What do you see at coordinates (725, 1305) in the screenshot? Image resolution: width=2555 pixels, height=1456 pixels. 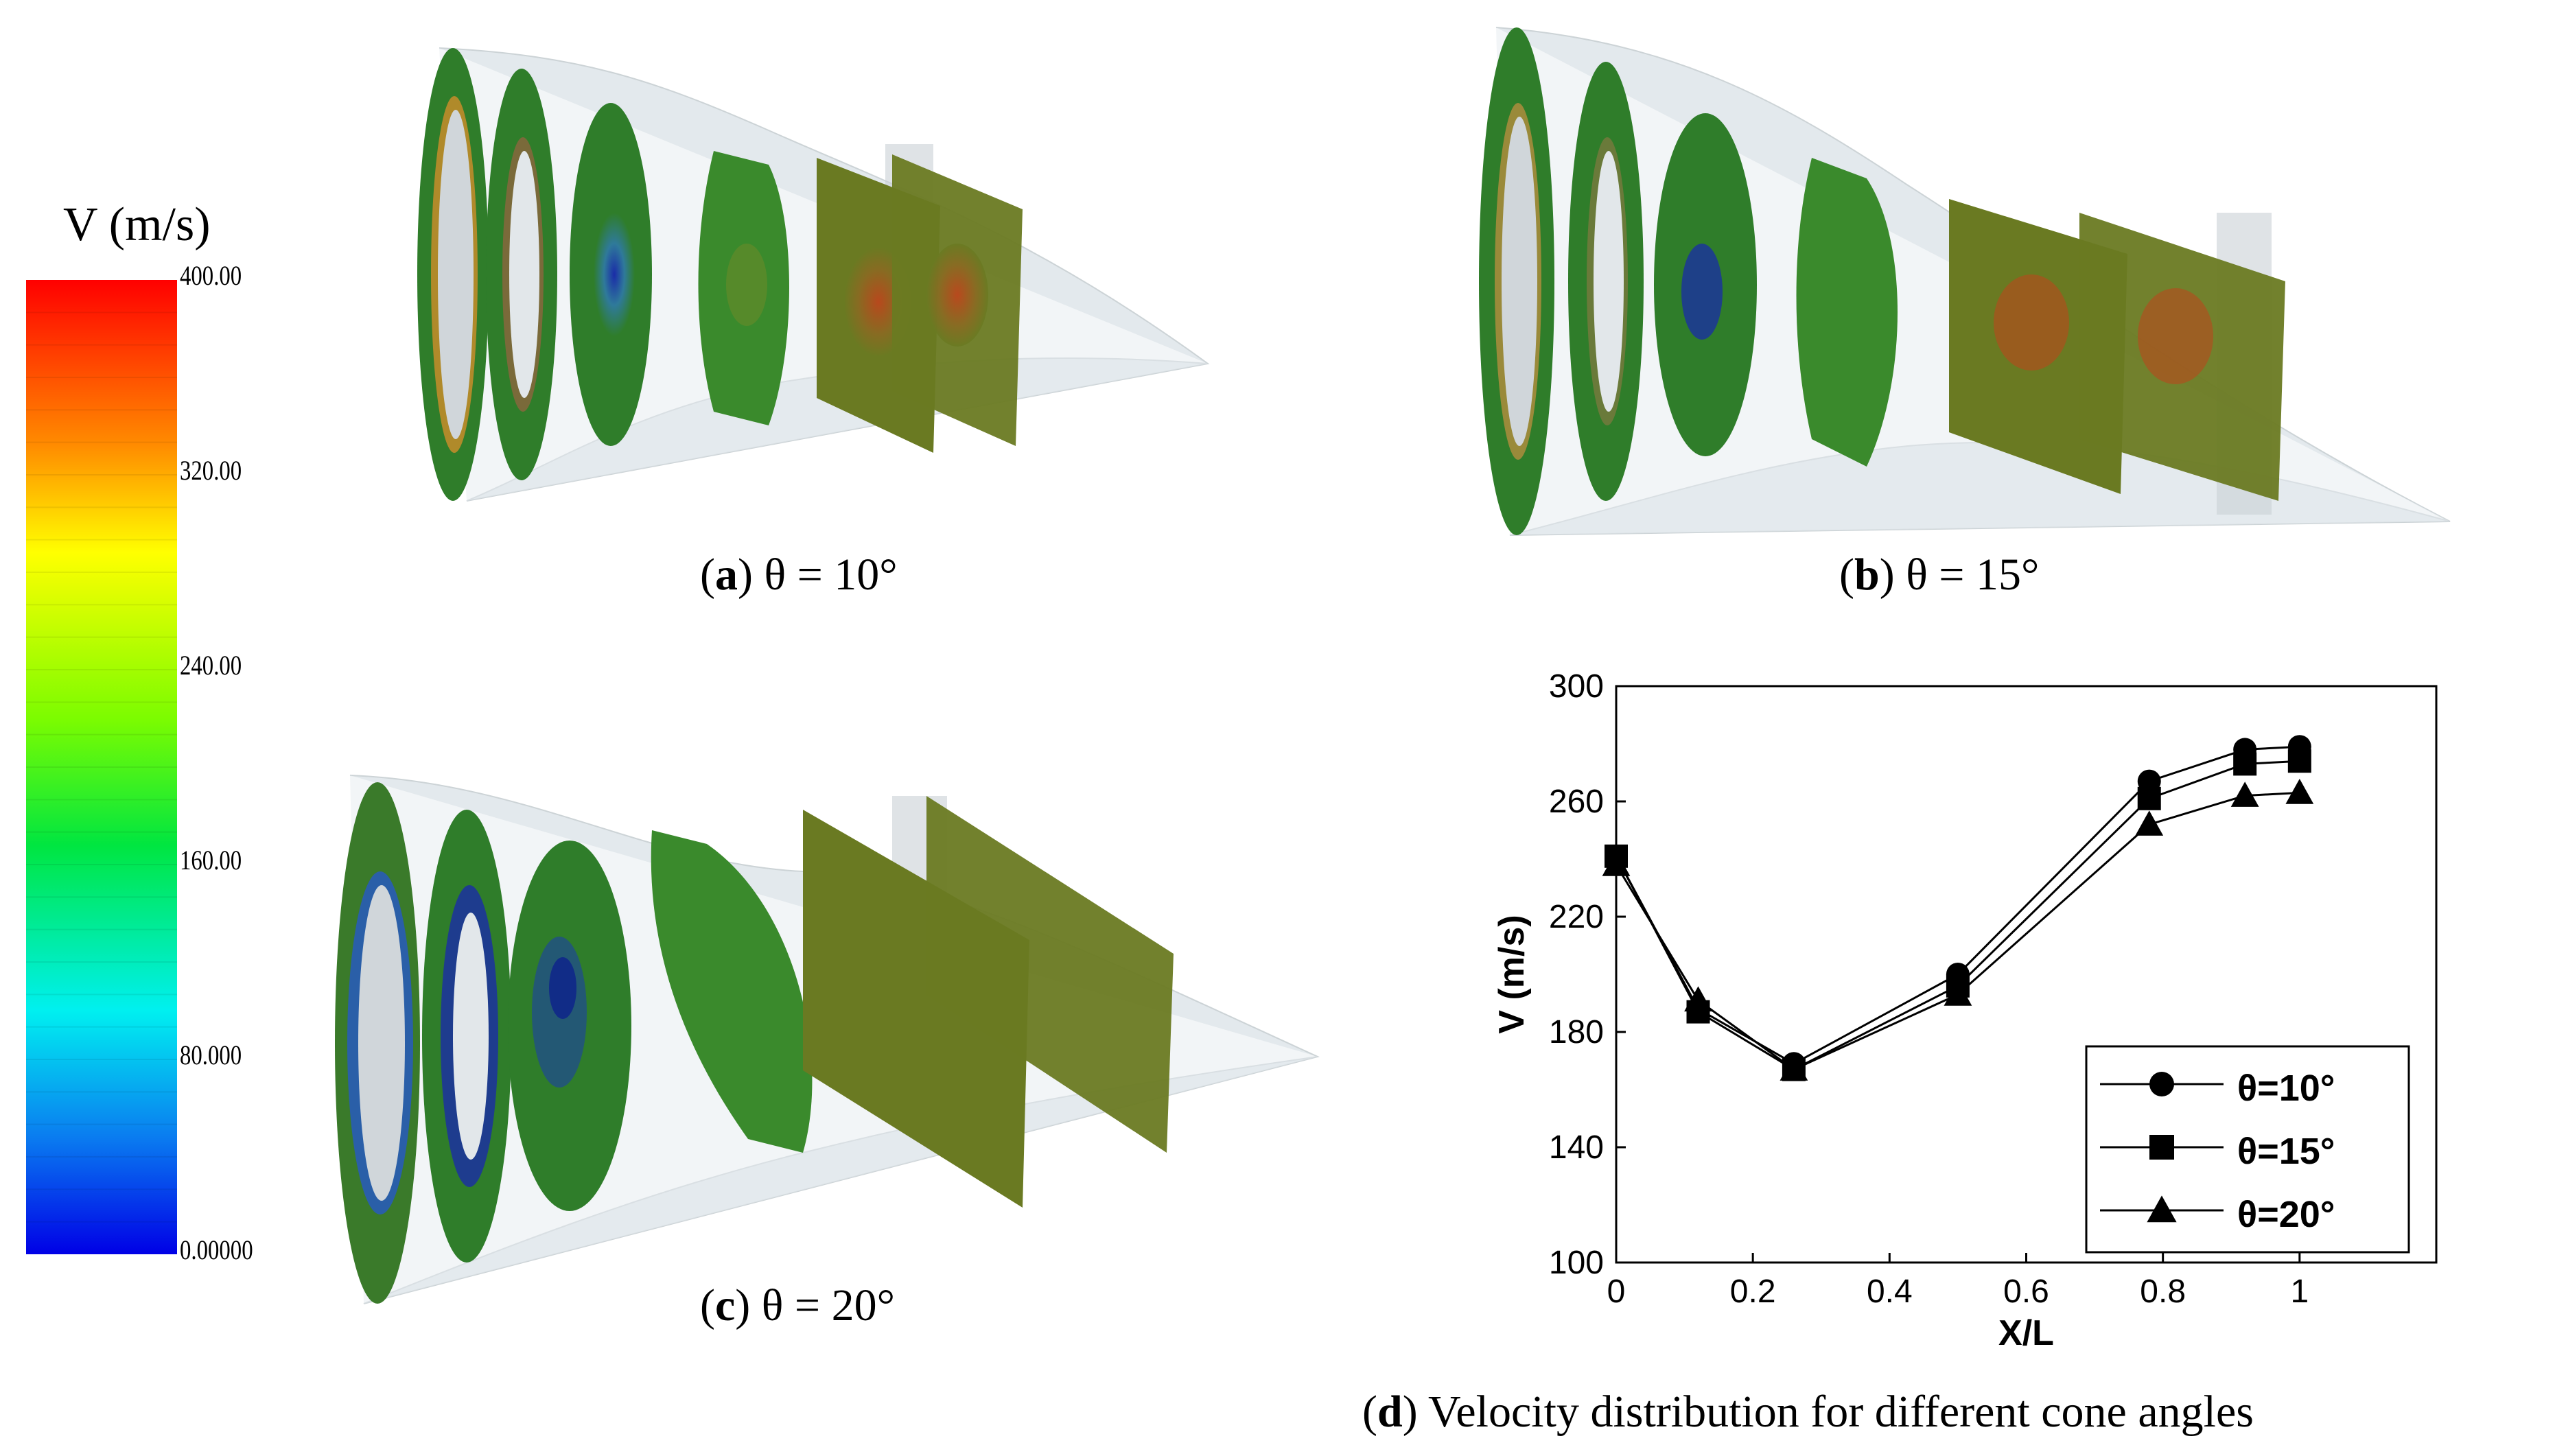 I see `caption-c-letter: c` at bounding box center [725, 1305].